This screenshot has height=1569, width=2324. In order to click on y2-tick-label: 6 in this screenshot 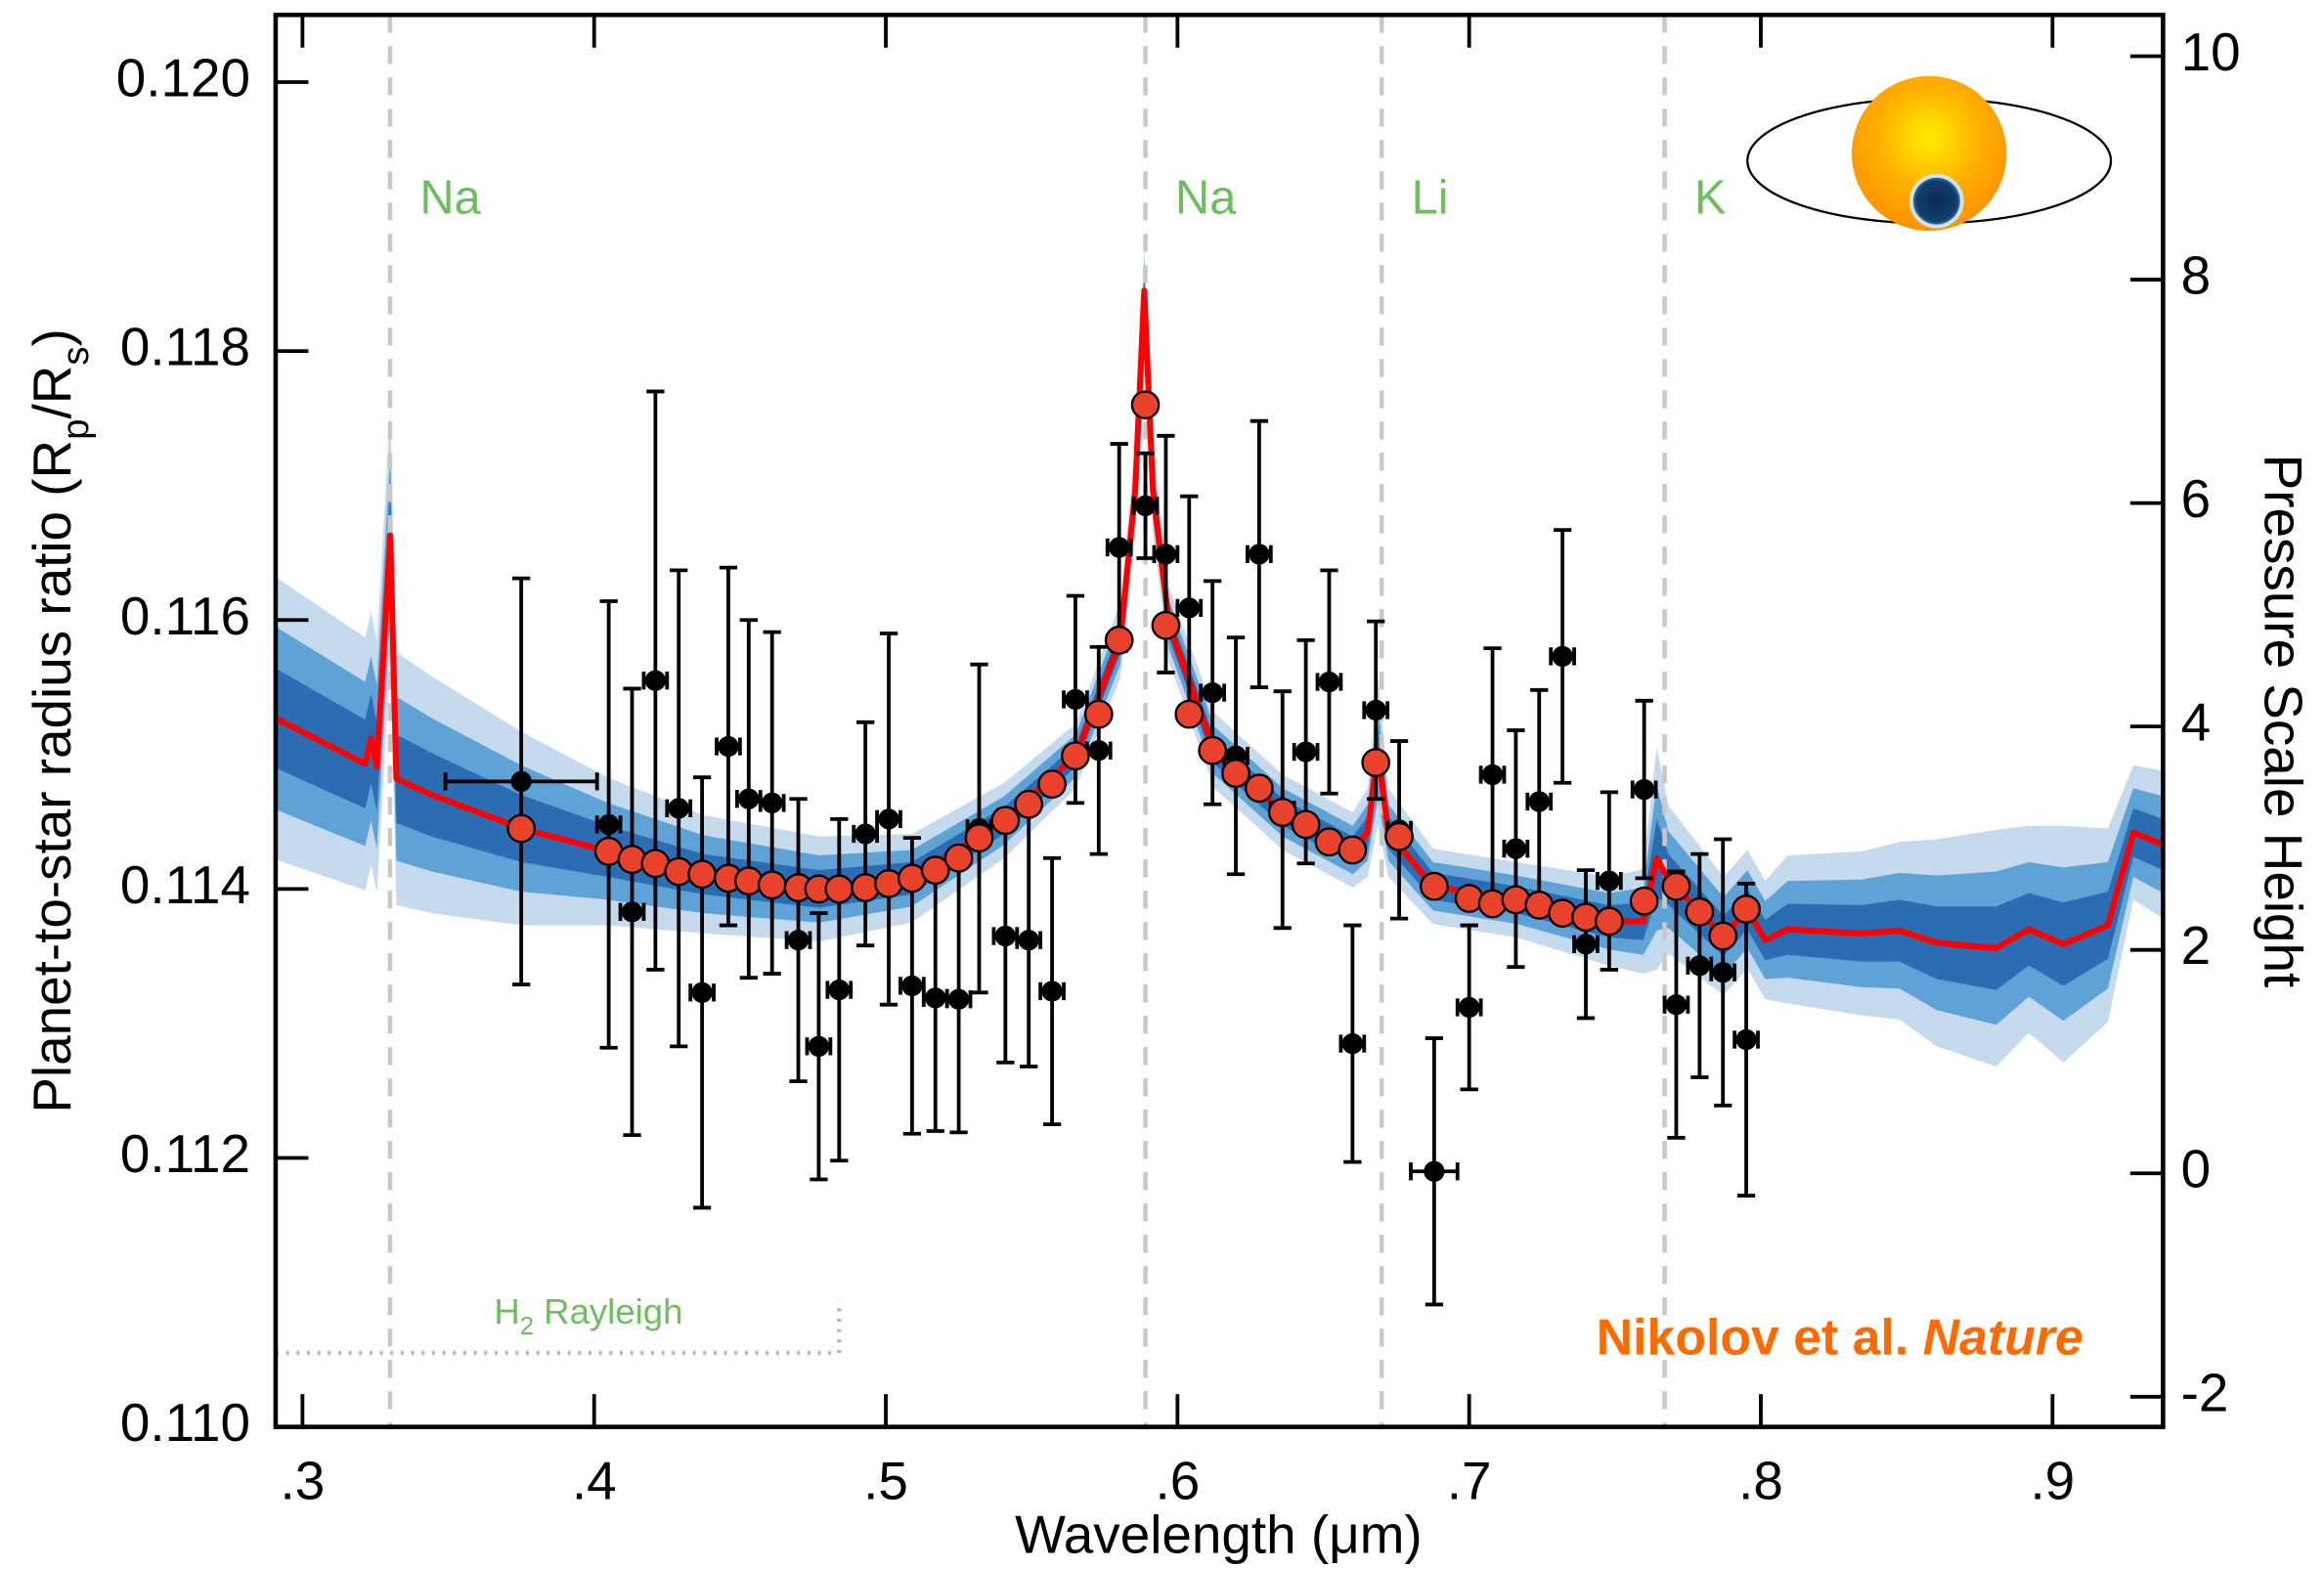, I will do `click(2196, 498)`.